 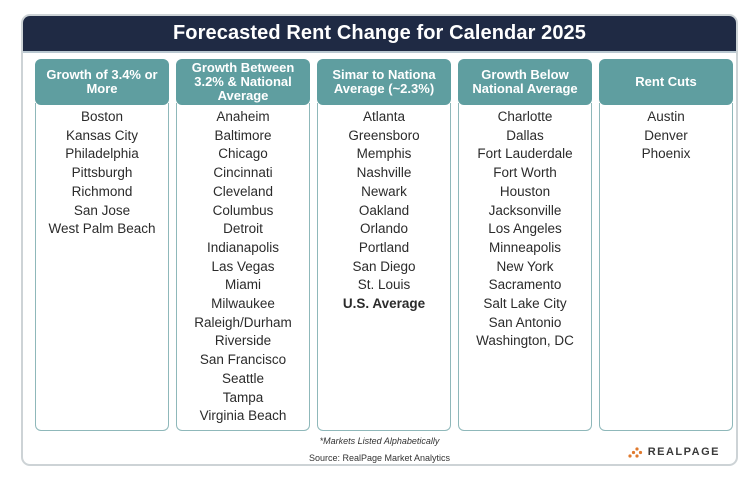 I want to click on column-header: Growth Between 3.2% & National Average, so click(x=243, y=82).